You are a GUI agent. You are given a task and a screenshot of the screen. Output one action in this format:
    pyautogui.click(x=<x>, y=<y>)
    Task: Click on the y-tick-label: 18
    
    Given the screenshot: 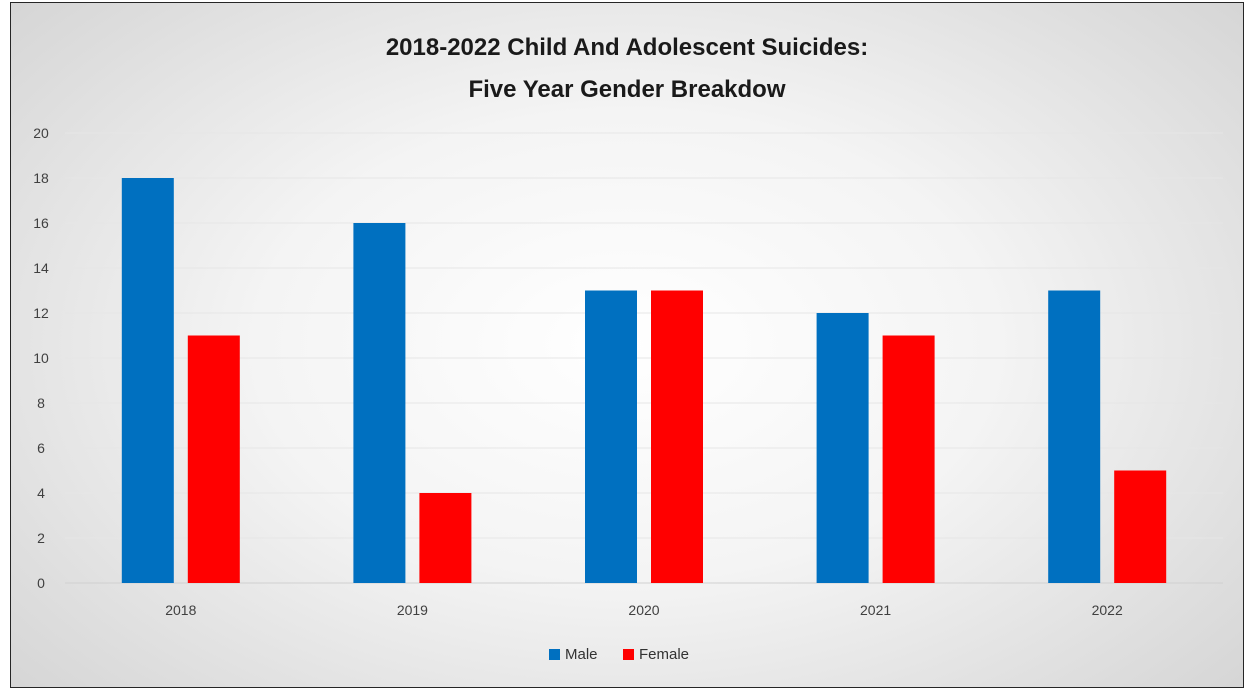 What is the action you would take?
    pyautogui.click(x=41, y=178)
    